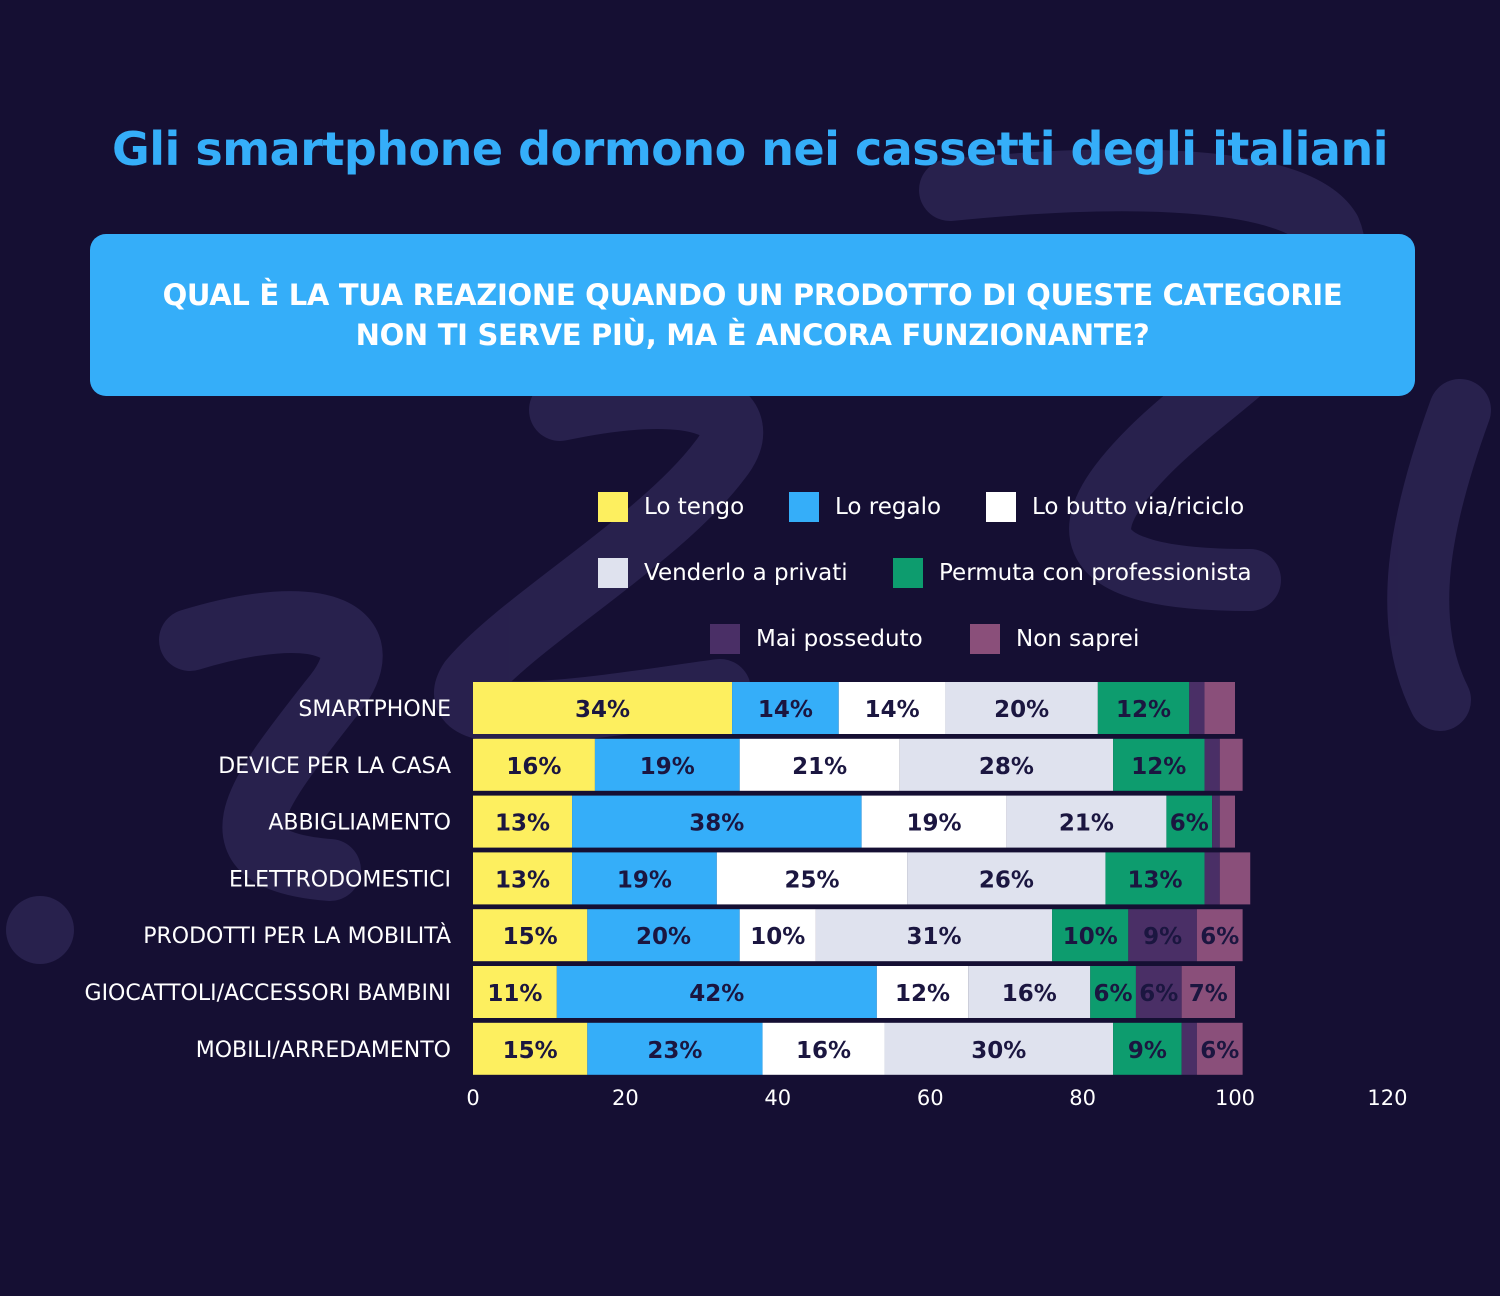  Describe the element at coordinates (777, 1098) in the screenshot. I see `x-tick-label: 40` at that location.